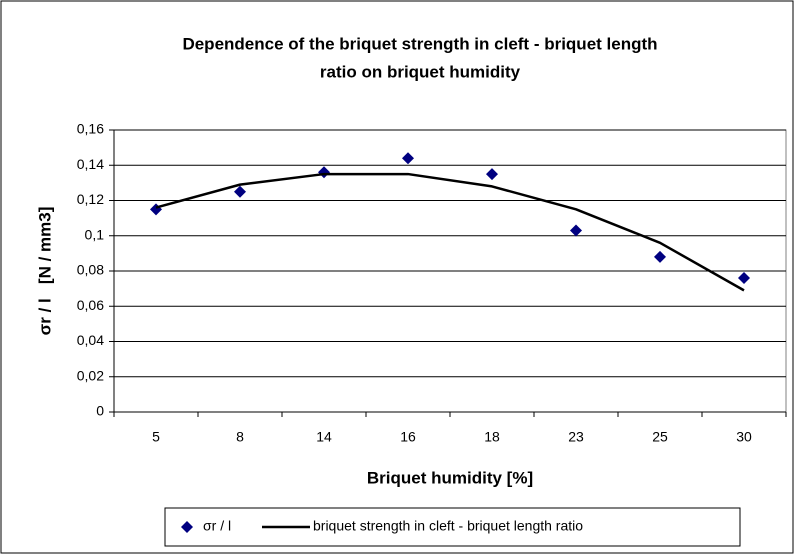  What do you see at coordinates (420, 71) in the screenshot?
I see `chart-title: ratio on briquet humidity` at bounding box center [420, 71].